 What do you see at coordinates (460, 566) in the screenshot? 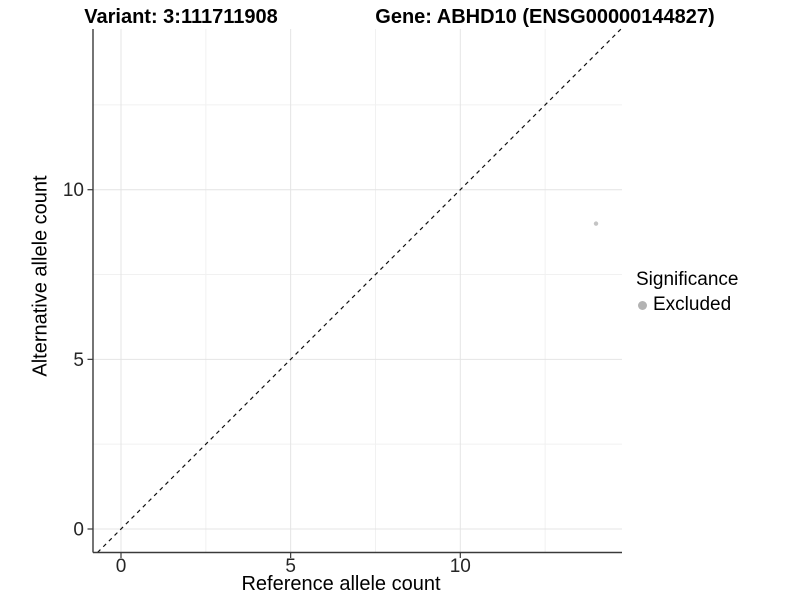
I see `x-tick-label: 10` at bounding box center [460, 566].